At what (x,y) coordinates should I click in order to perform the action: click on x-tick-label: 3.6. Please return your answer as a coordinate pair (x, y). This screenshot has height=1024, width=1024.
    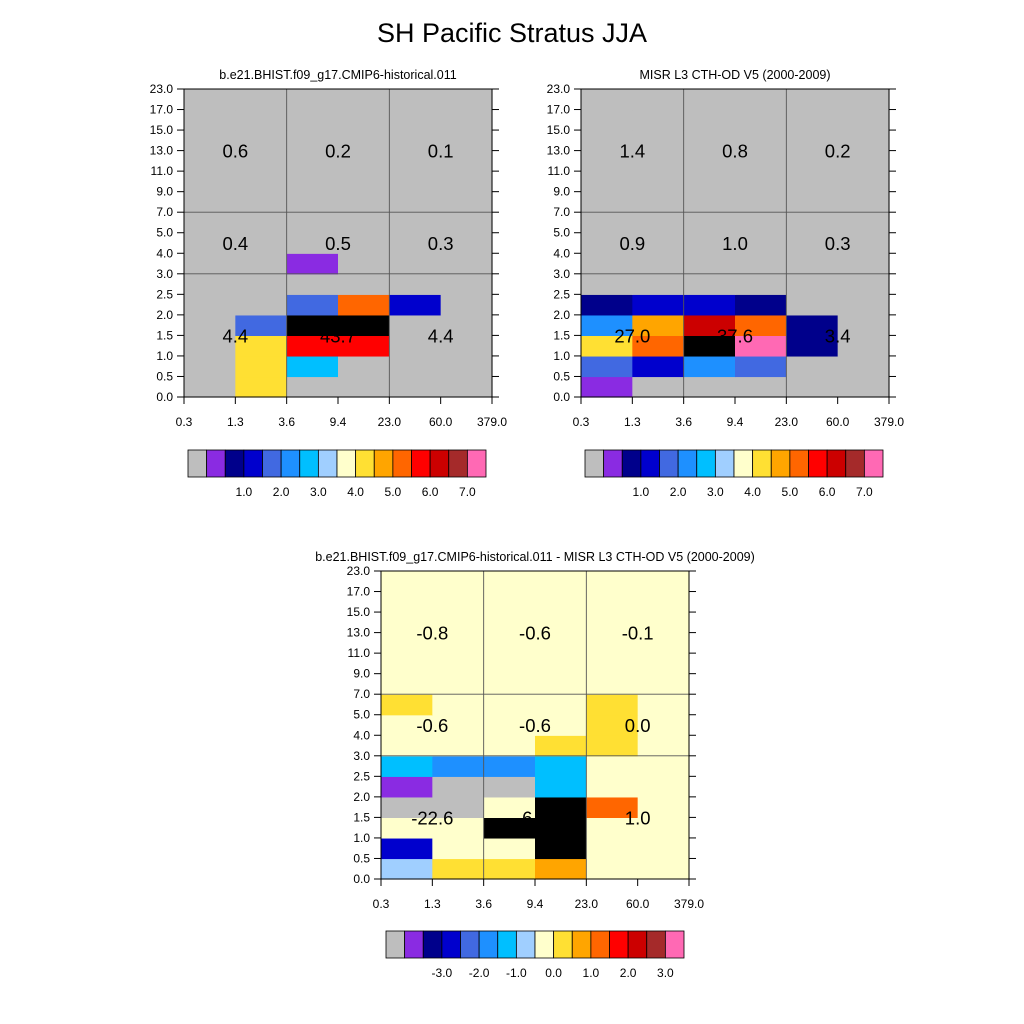
    Looking at the image, I should click on (483, 904).